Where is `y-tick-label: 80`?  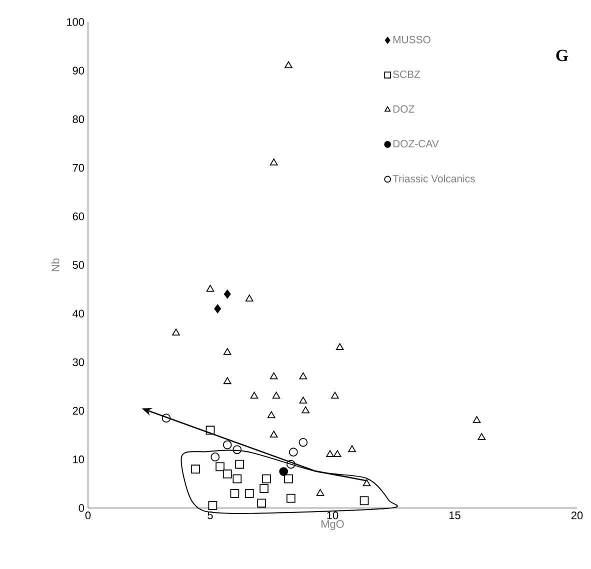 y-tick-label: 80 is located at coordinates (78, 119).